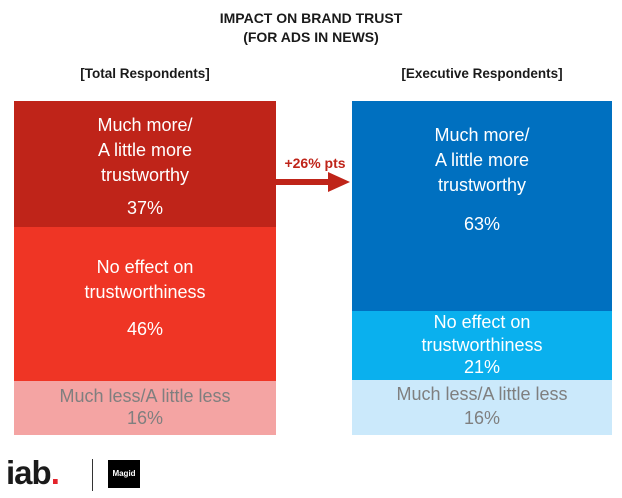 Image resolution: width=622 pixels, height=498 pixels. I want to click on data-label-exec-more: 63%, so click(482, 224).